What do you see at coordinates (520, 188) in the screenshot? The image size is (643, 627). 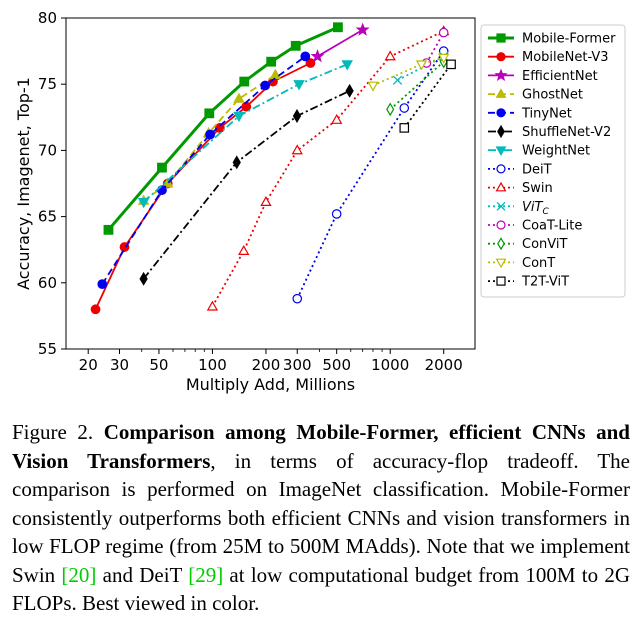 I see `legend-item: Swin` at bounding box center [520, 188].